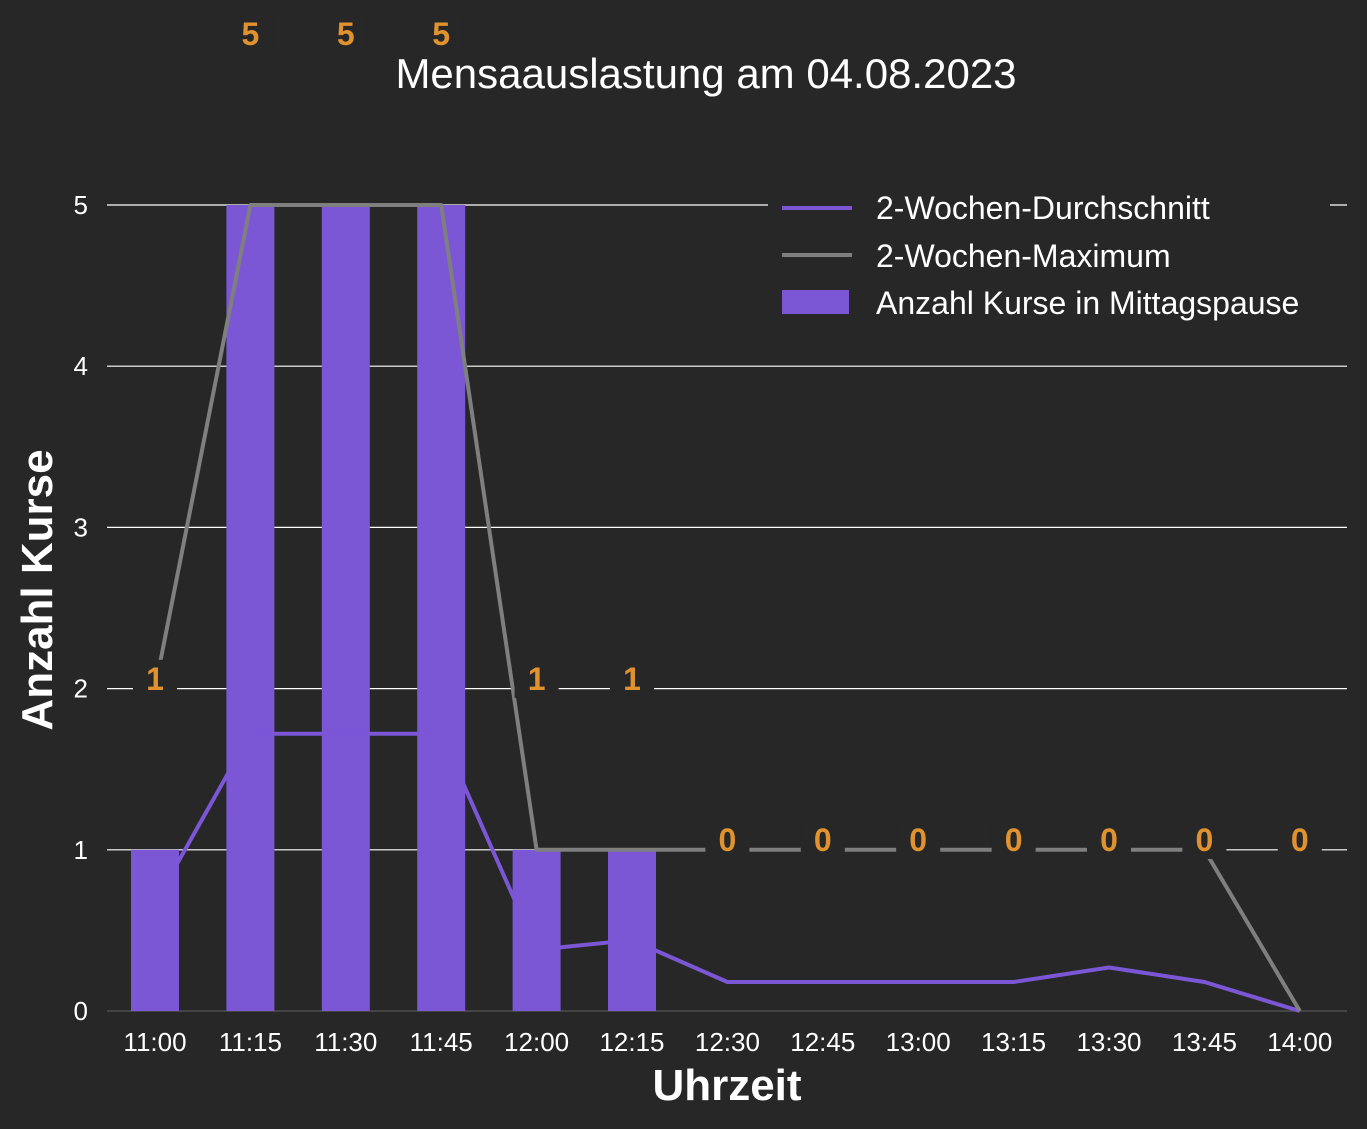 This screenshot has width=1367, height=1129. What do you see at coordinates (345, 608) in the screenshot?
I see `bar-11:30` at bounding box center [345, 608].